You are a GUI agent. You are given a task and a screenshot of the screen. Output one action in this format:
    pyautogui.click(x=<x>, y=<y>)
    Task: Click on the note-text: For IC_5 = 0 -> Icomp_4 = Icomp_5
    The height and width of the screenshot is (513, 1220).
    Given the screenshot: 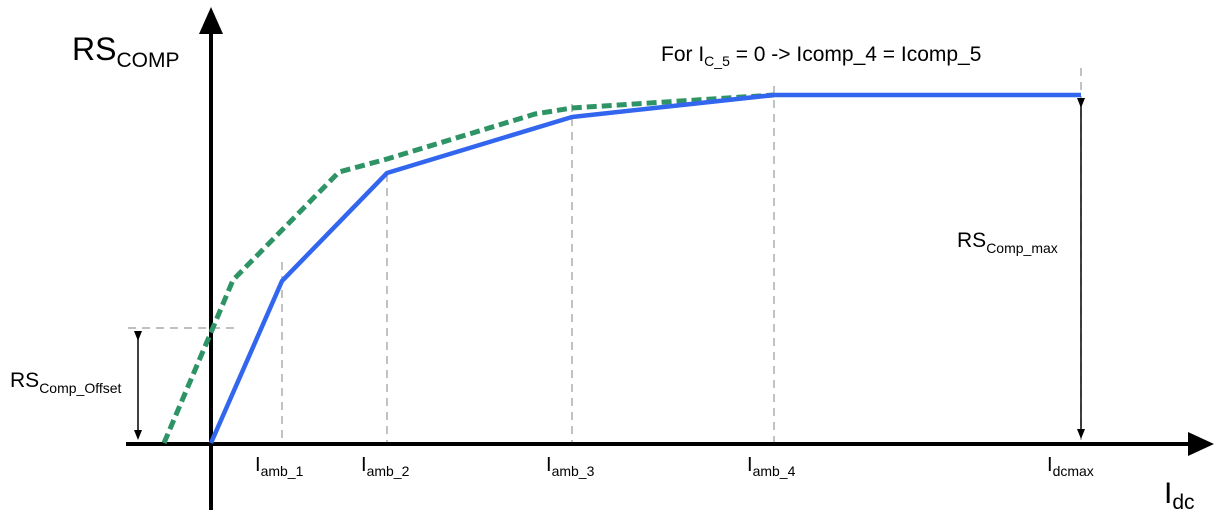 What is the action you would take?
    pyautogui.click(x=821, y=56)
    